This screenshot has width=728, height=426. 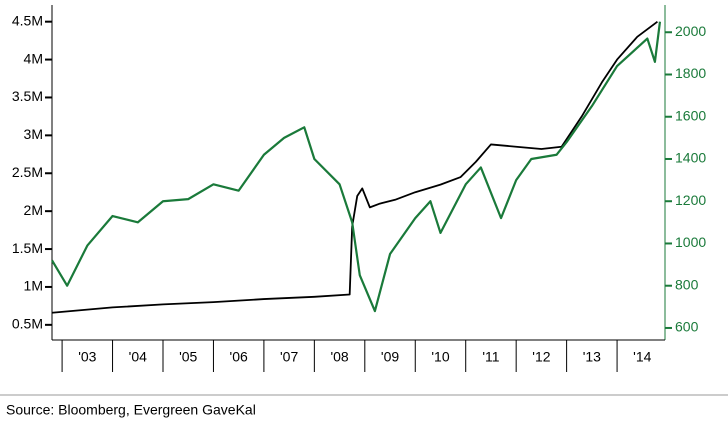 I want to click on y2-tick-label: 800, so click(x=687, y=284).